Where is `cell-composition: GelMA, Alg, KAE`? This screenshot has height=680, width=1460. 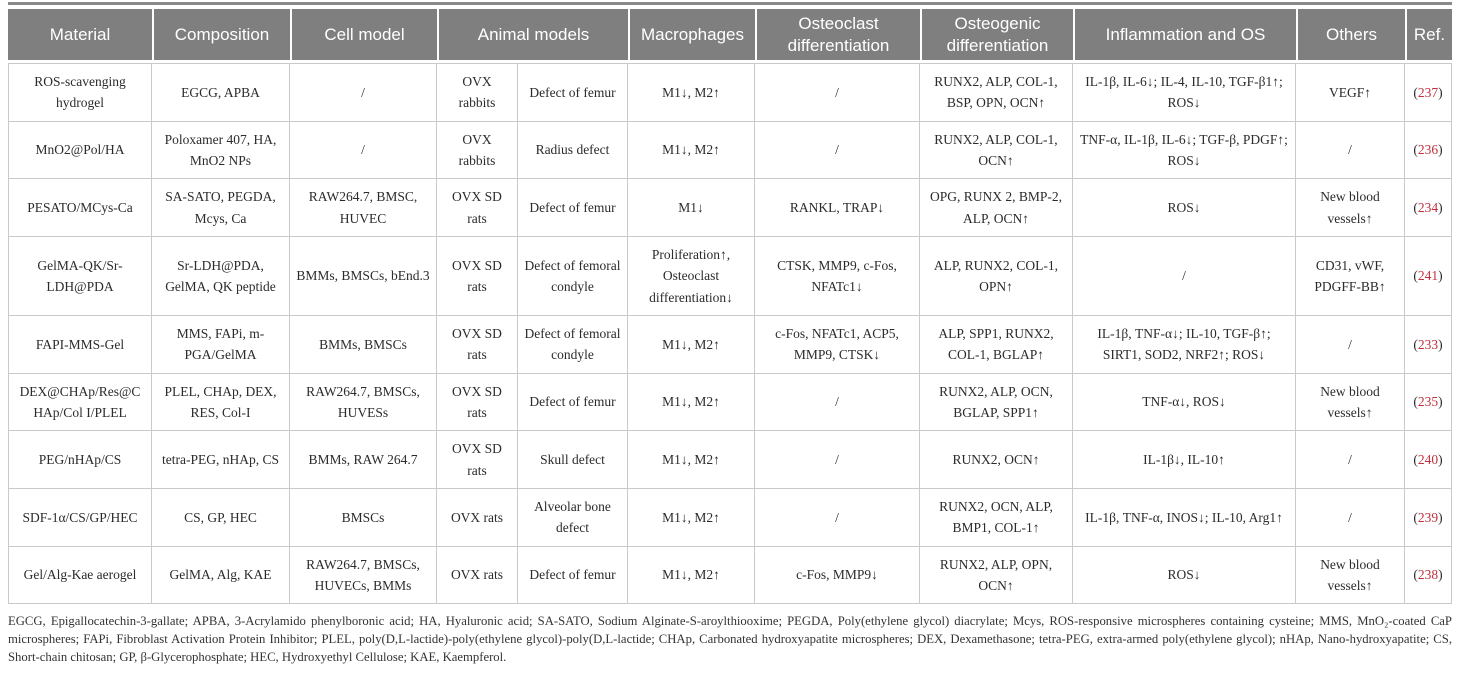
cell-composition: GelMA, Alg, KAE is located at coordinates (221, 575).